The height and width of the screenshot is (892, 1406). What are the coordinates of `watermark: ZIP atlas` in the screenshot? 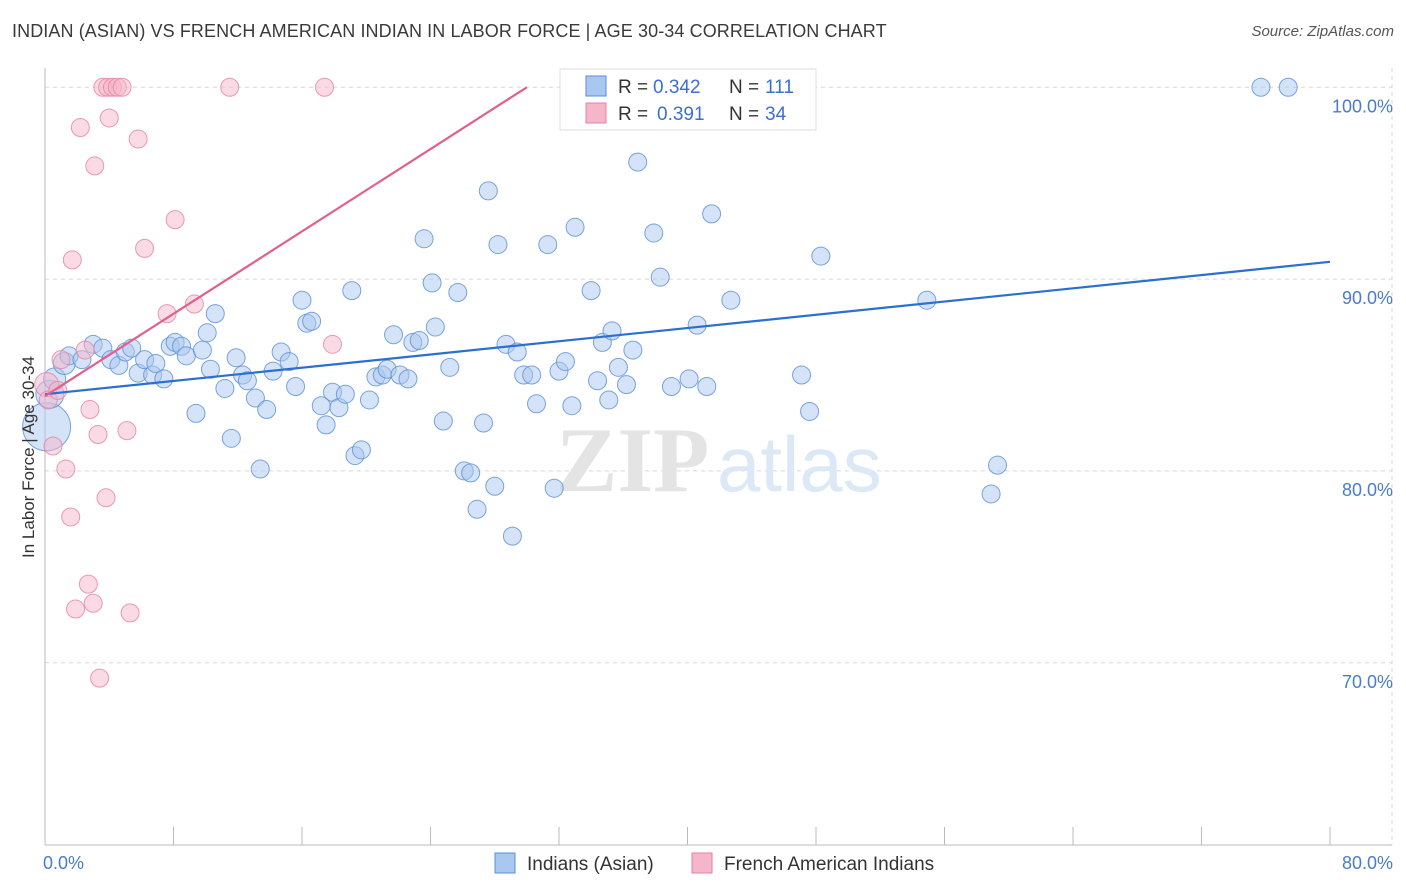 It's located at (719, 460).